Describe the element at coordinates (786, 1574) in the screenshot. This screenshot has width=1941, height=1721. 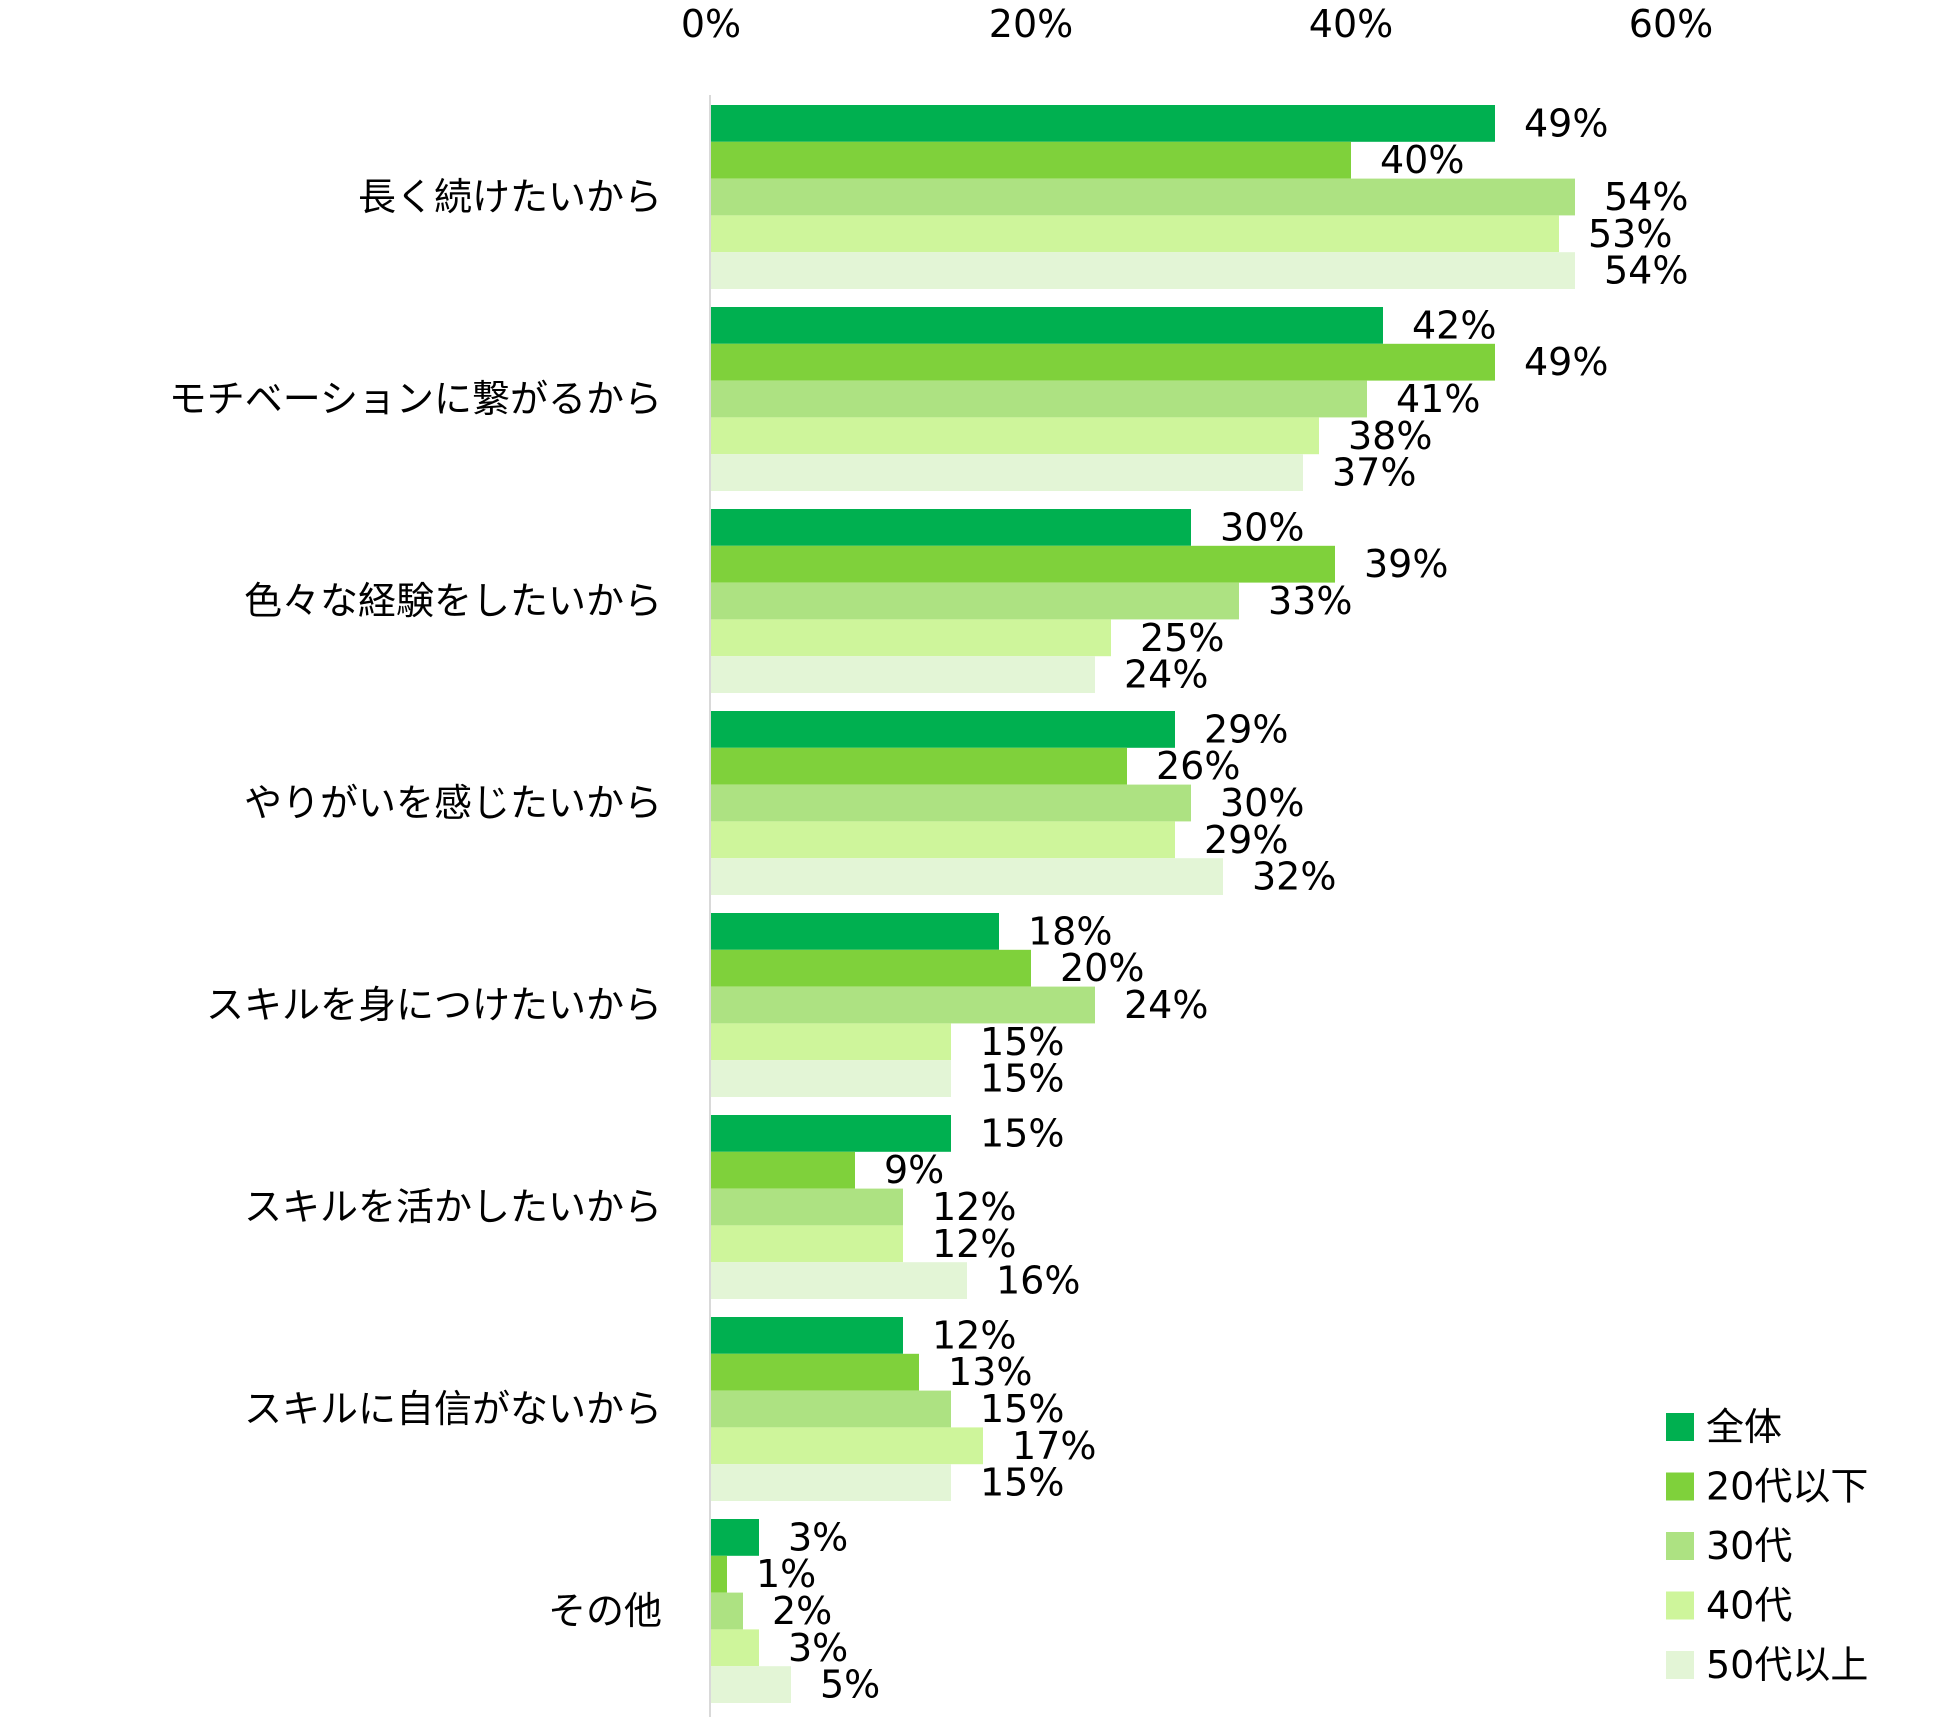
I see `data-label: 1%` at that location.